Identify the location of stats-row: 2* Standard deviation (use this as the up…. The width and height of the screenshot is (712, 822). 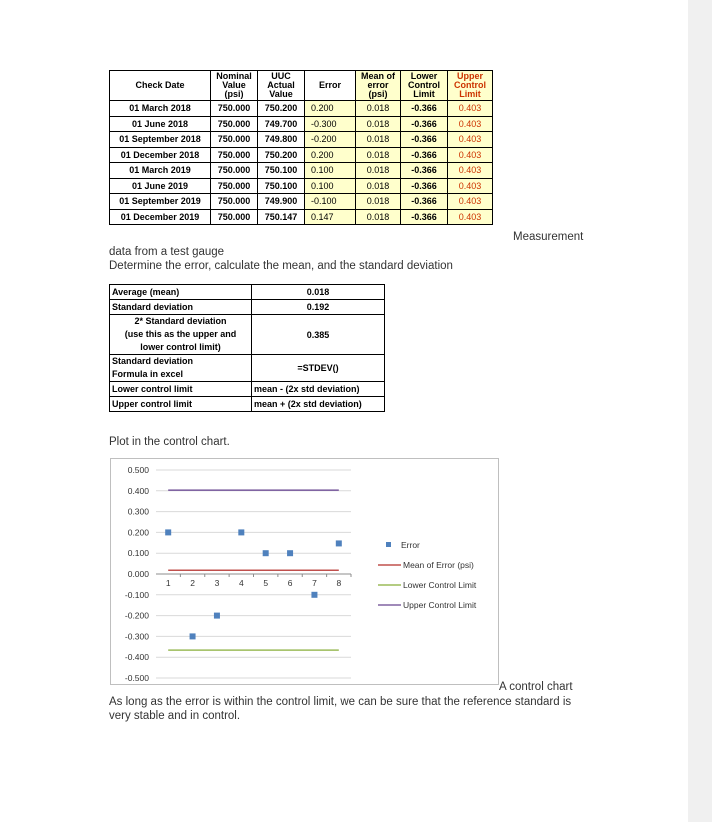
(247, 334).